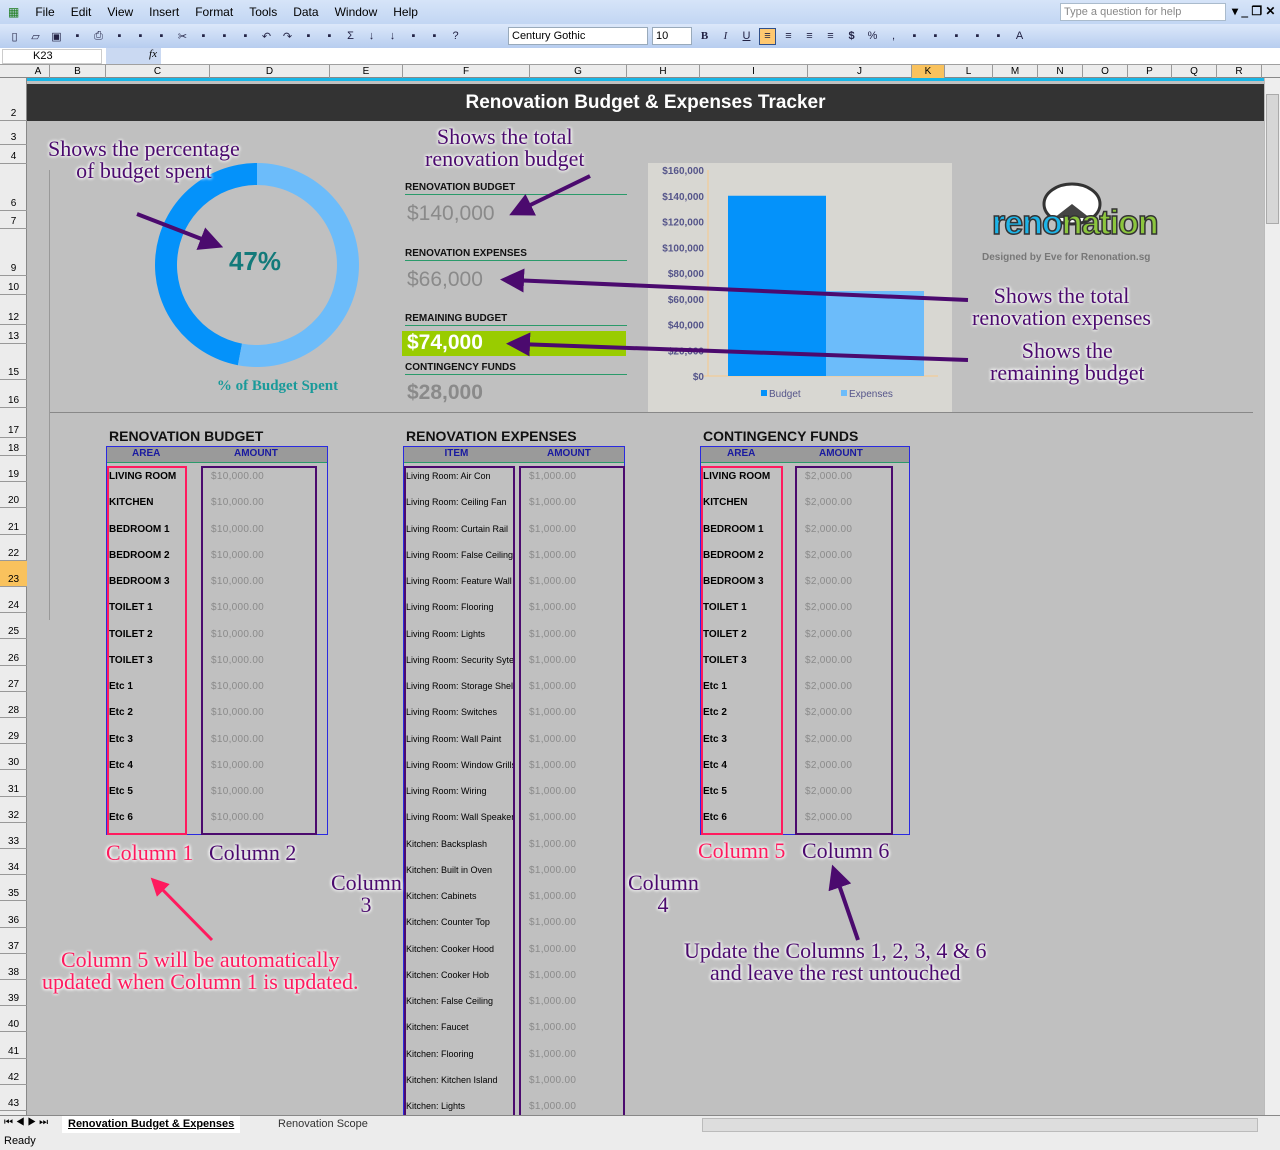 The height and width of the screenshot is (1150, 1280). What do you see at coordinates (715, 818) in the screenshot?
I see `contingency_table-cell-name: Etc 6` at bounding box center [715, 818].